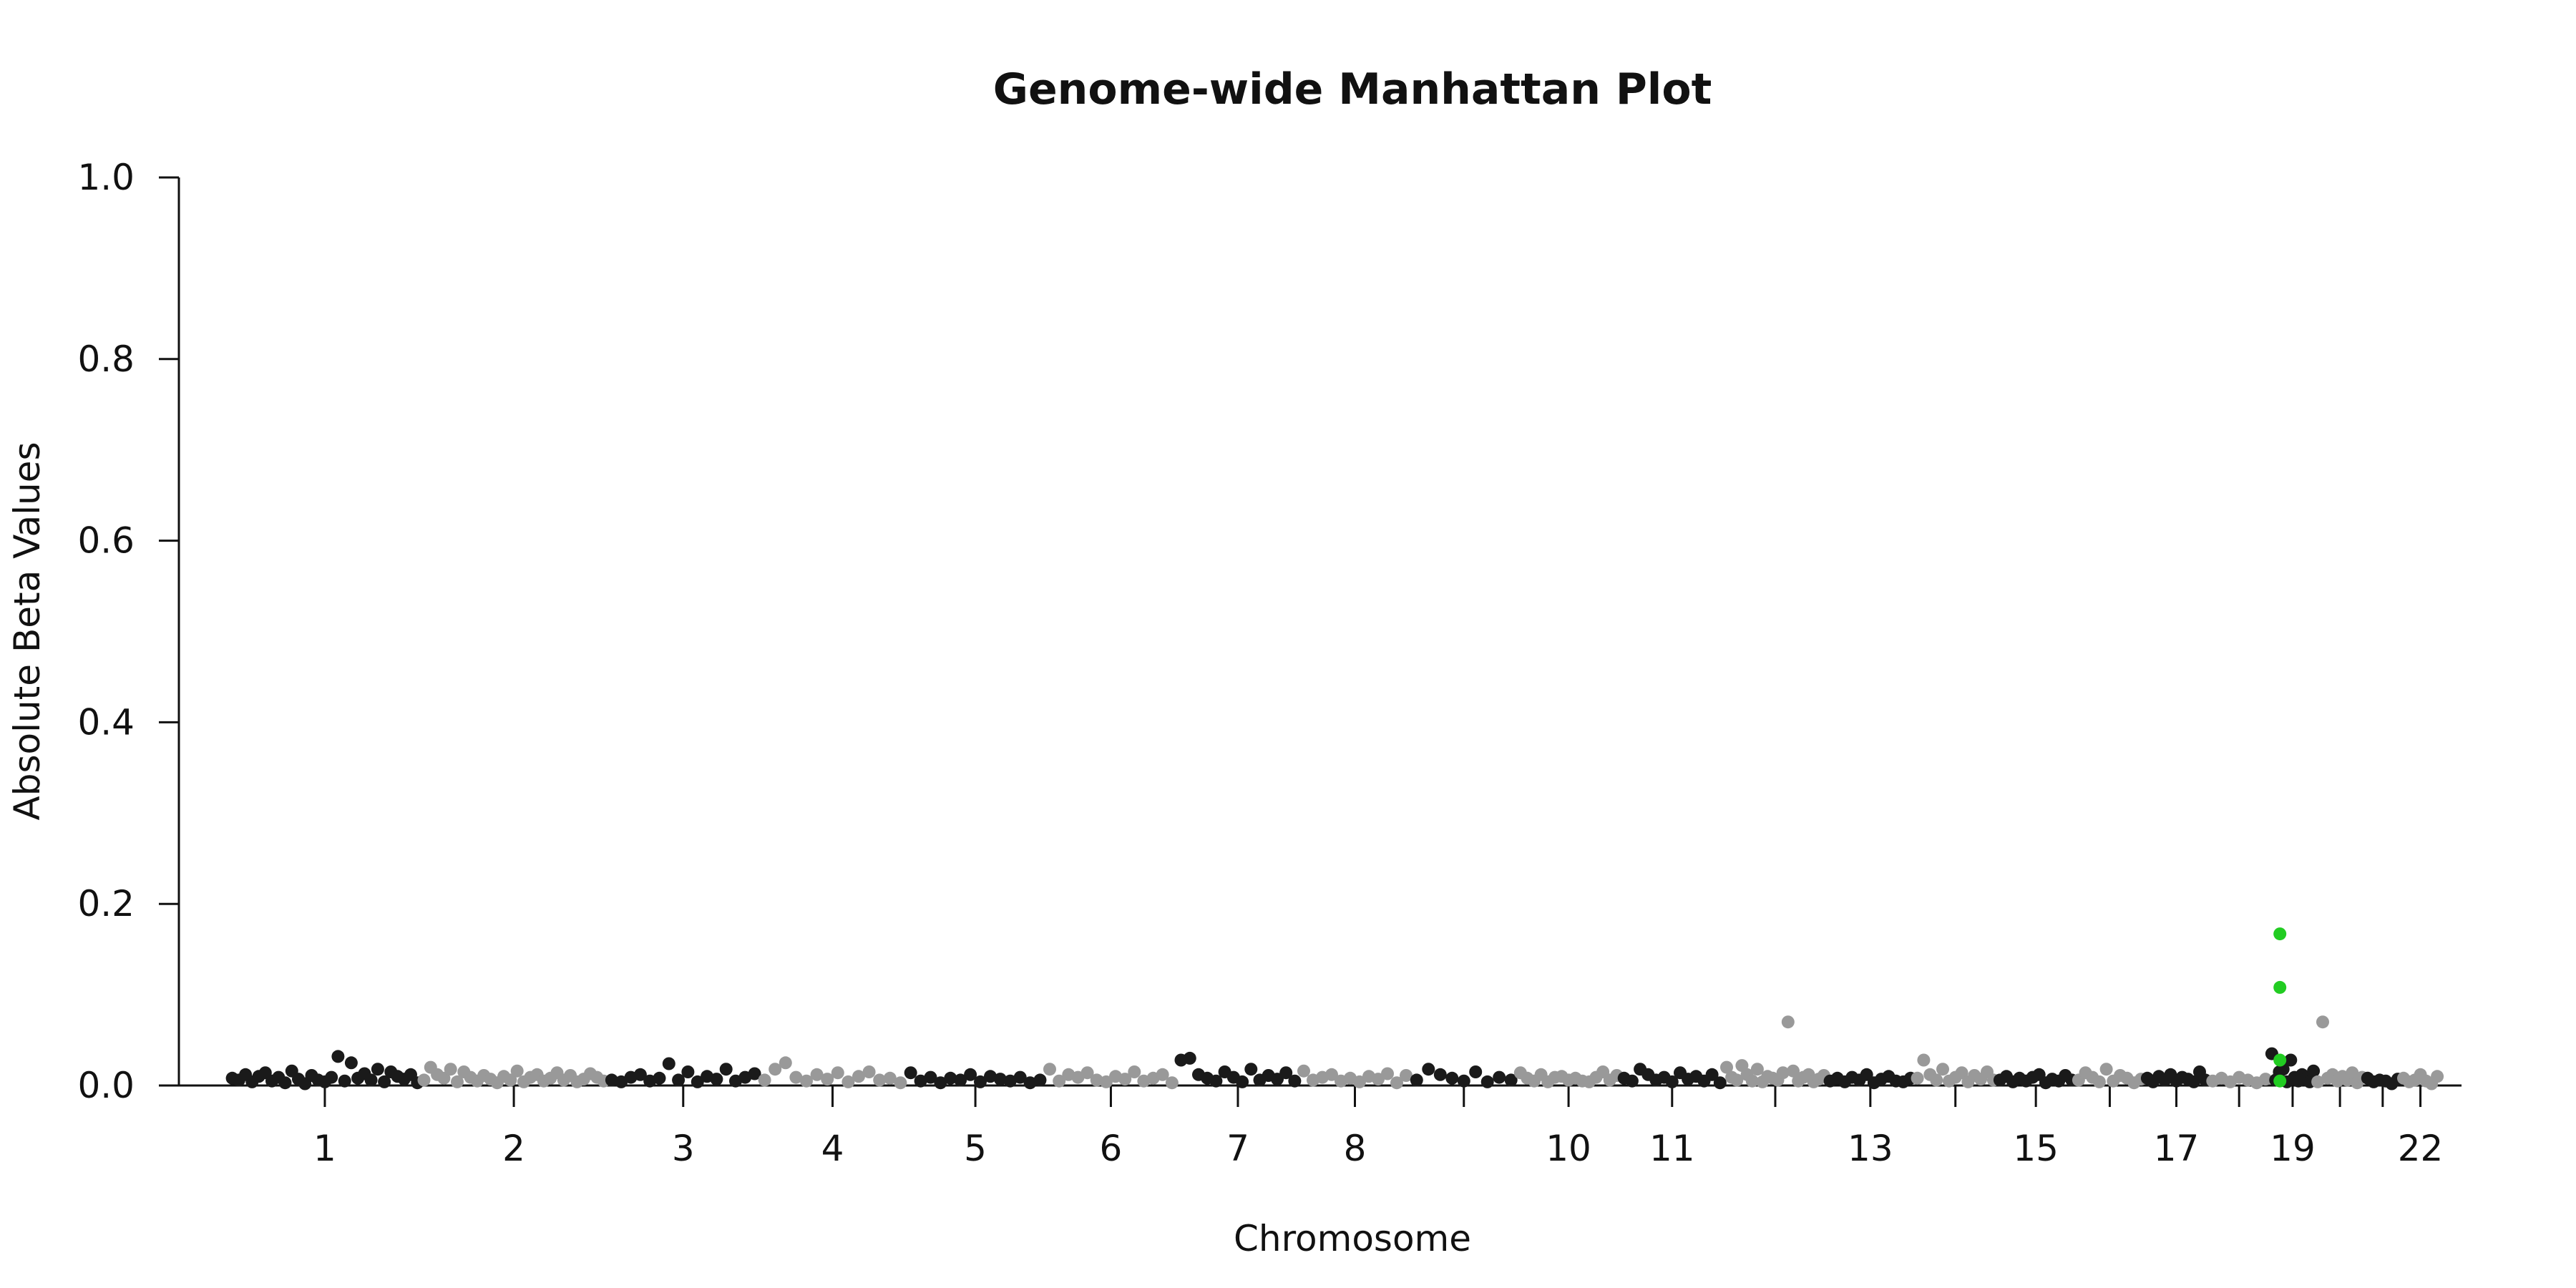 The height and width of the screenshot is (1288, 2576). Describe the element at coordinates (106, 722) in the screenshot. I see `y-tick-label: 0.4` at that location.